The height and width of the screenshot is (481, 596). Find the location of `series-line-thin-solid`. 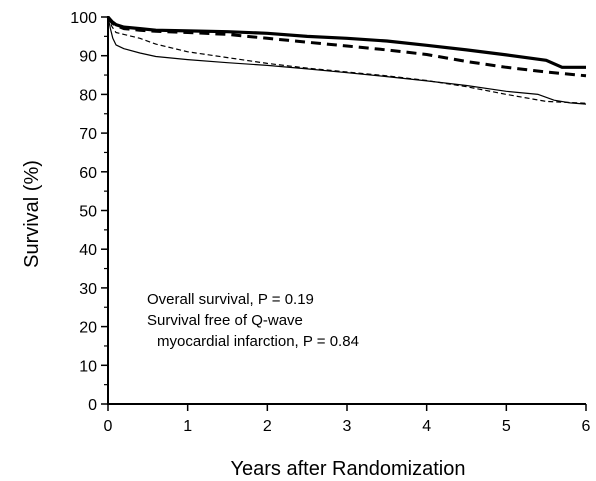

series-line-thin-solid is located at coordinates (347, 60).